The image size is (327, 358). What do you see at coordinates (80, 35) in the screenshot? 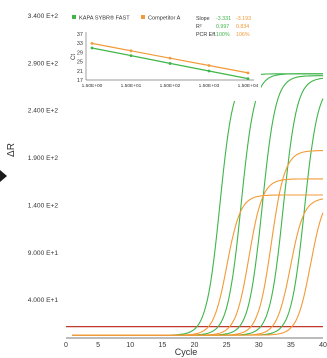
I see `inset-y-tick-label: 37` at bounding box center [80, 35].